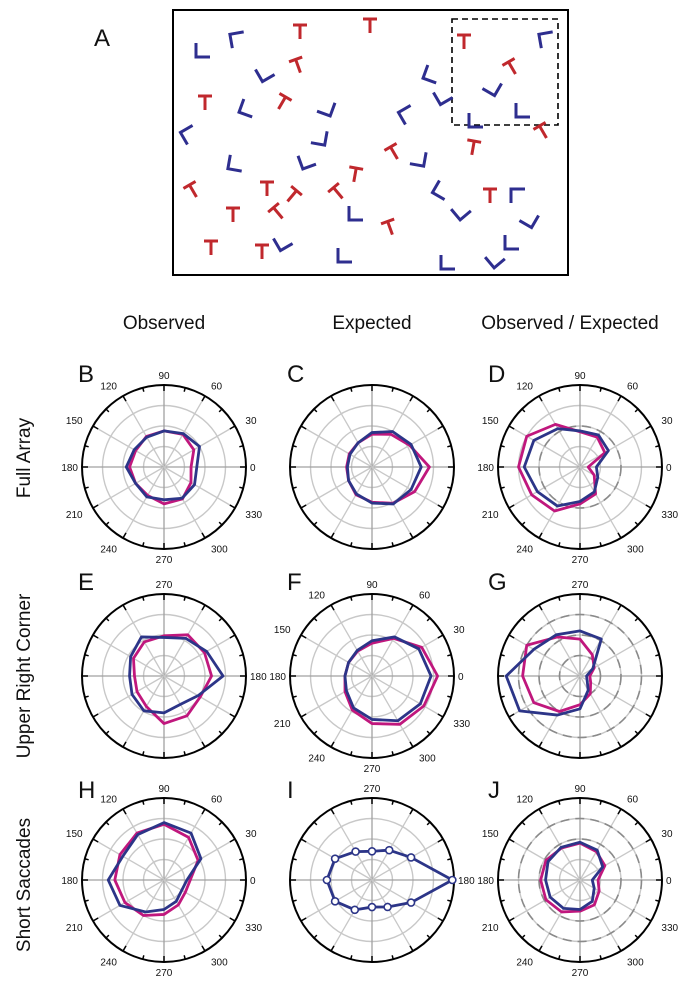  Describe the element at coordinates (459, 630) in the screenshot. I see `polar-angle-label: 30` at that location.